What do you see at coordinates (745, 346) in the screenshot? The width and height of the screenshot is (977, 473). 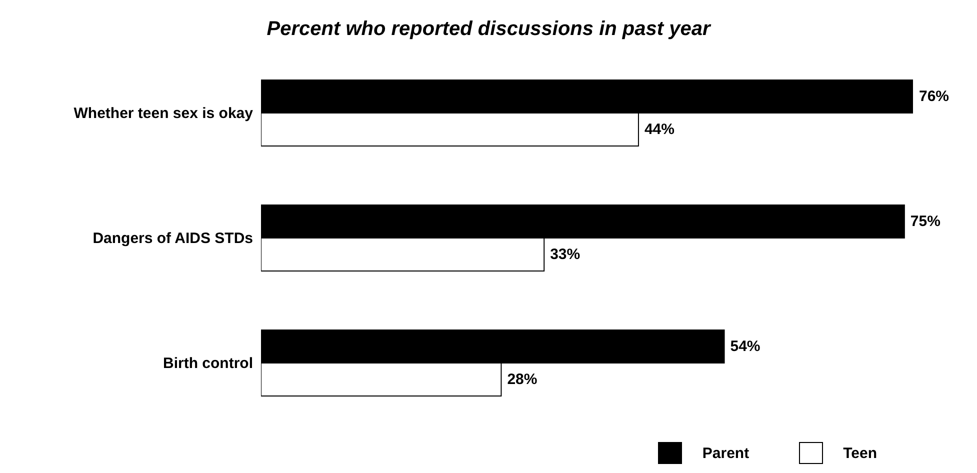 I see `data-label: 54%` at bounding box center [745, 346].